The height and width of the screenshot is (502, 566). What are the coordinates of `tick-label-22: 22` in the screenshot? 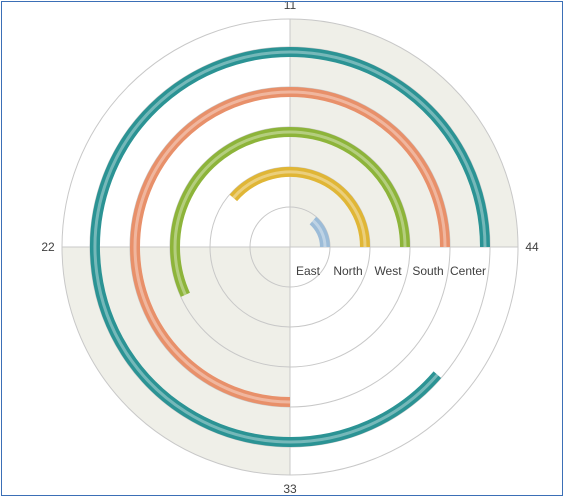 It's located at (48, 247).